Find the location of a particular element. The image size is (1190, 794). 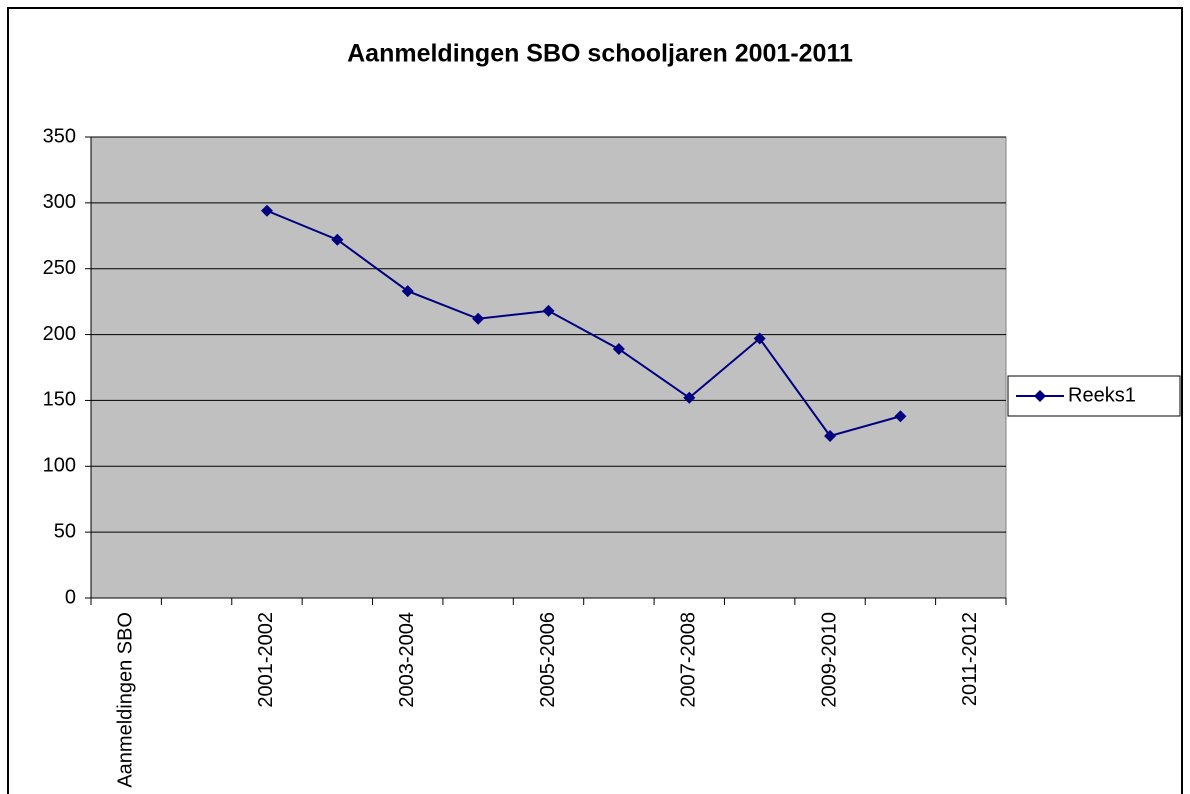

x-tick-label: 2001-2002 is located at coordinates (266, 660).